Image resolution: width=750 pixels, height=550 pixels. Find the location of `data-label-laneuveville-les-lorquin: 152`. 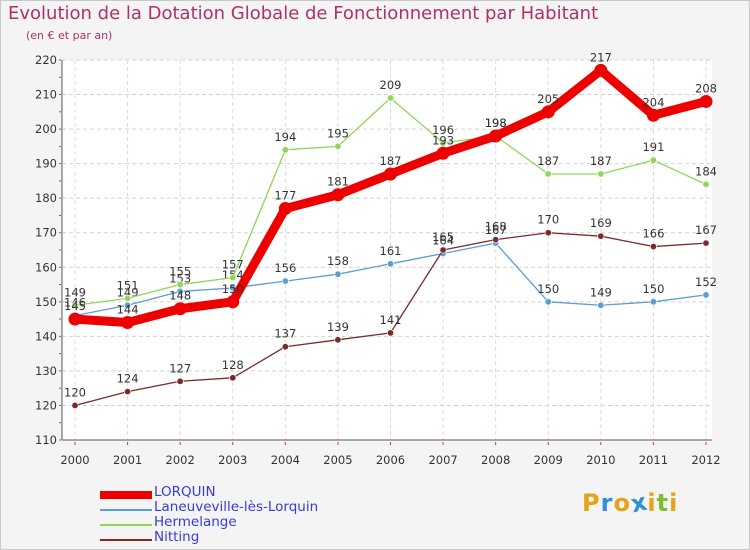

data-label-laneuveville-les-lorquin: 152 is located at coordinates (706, 282).